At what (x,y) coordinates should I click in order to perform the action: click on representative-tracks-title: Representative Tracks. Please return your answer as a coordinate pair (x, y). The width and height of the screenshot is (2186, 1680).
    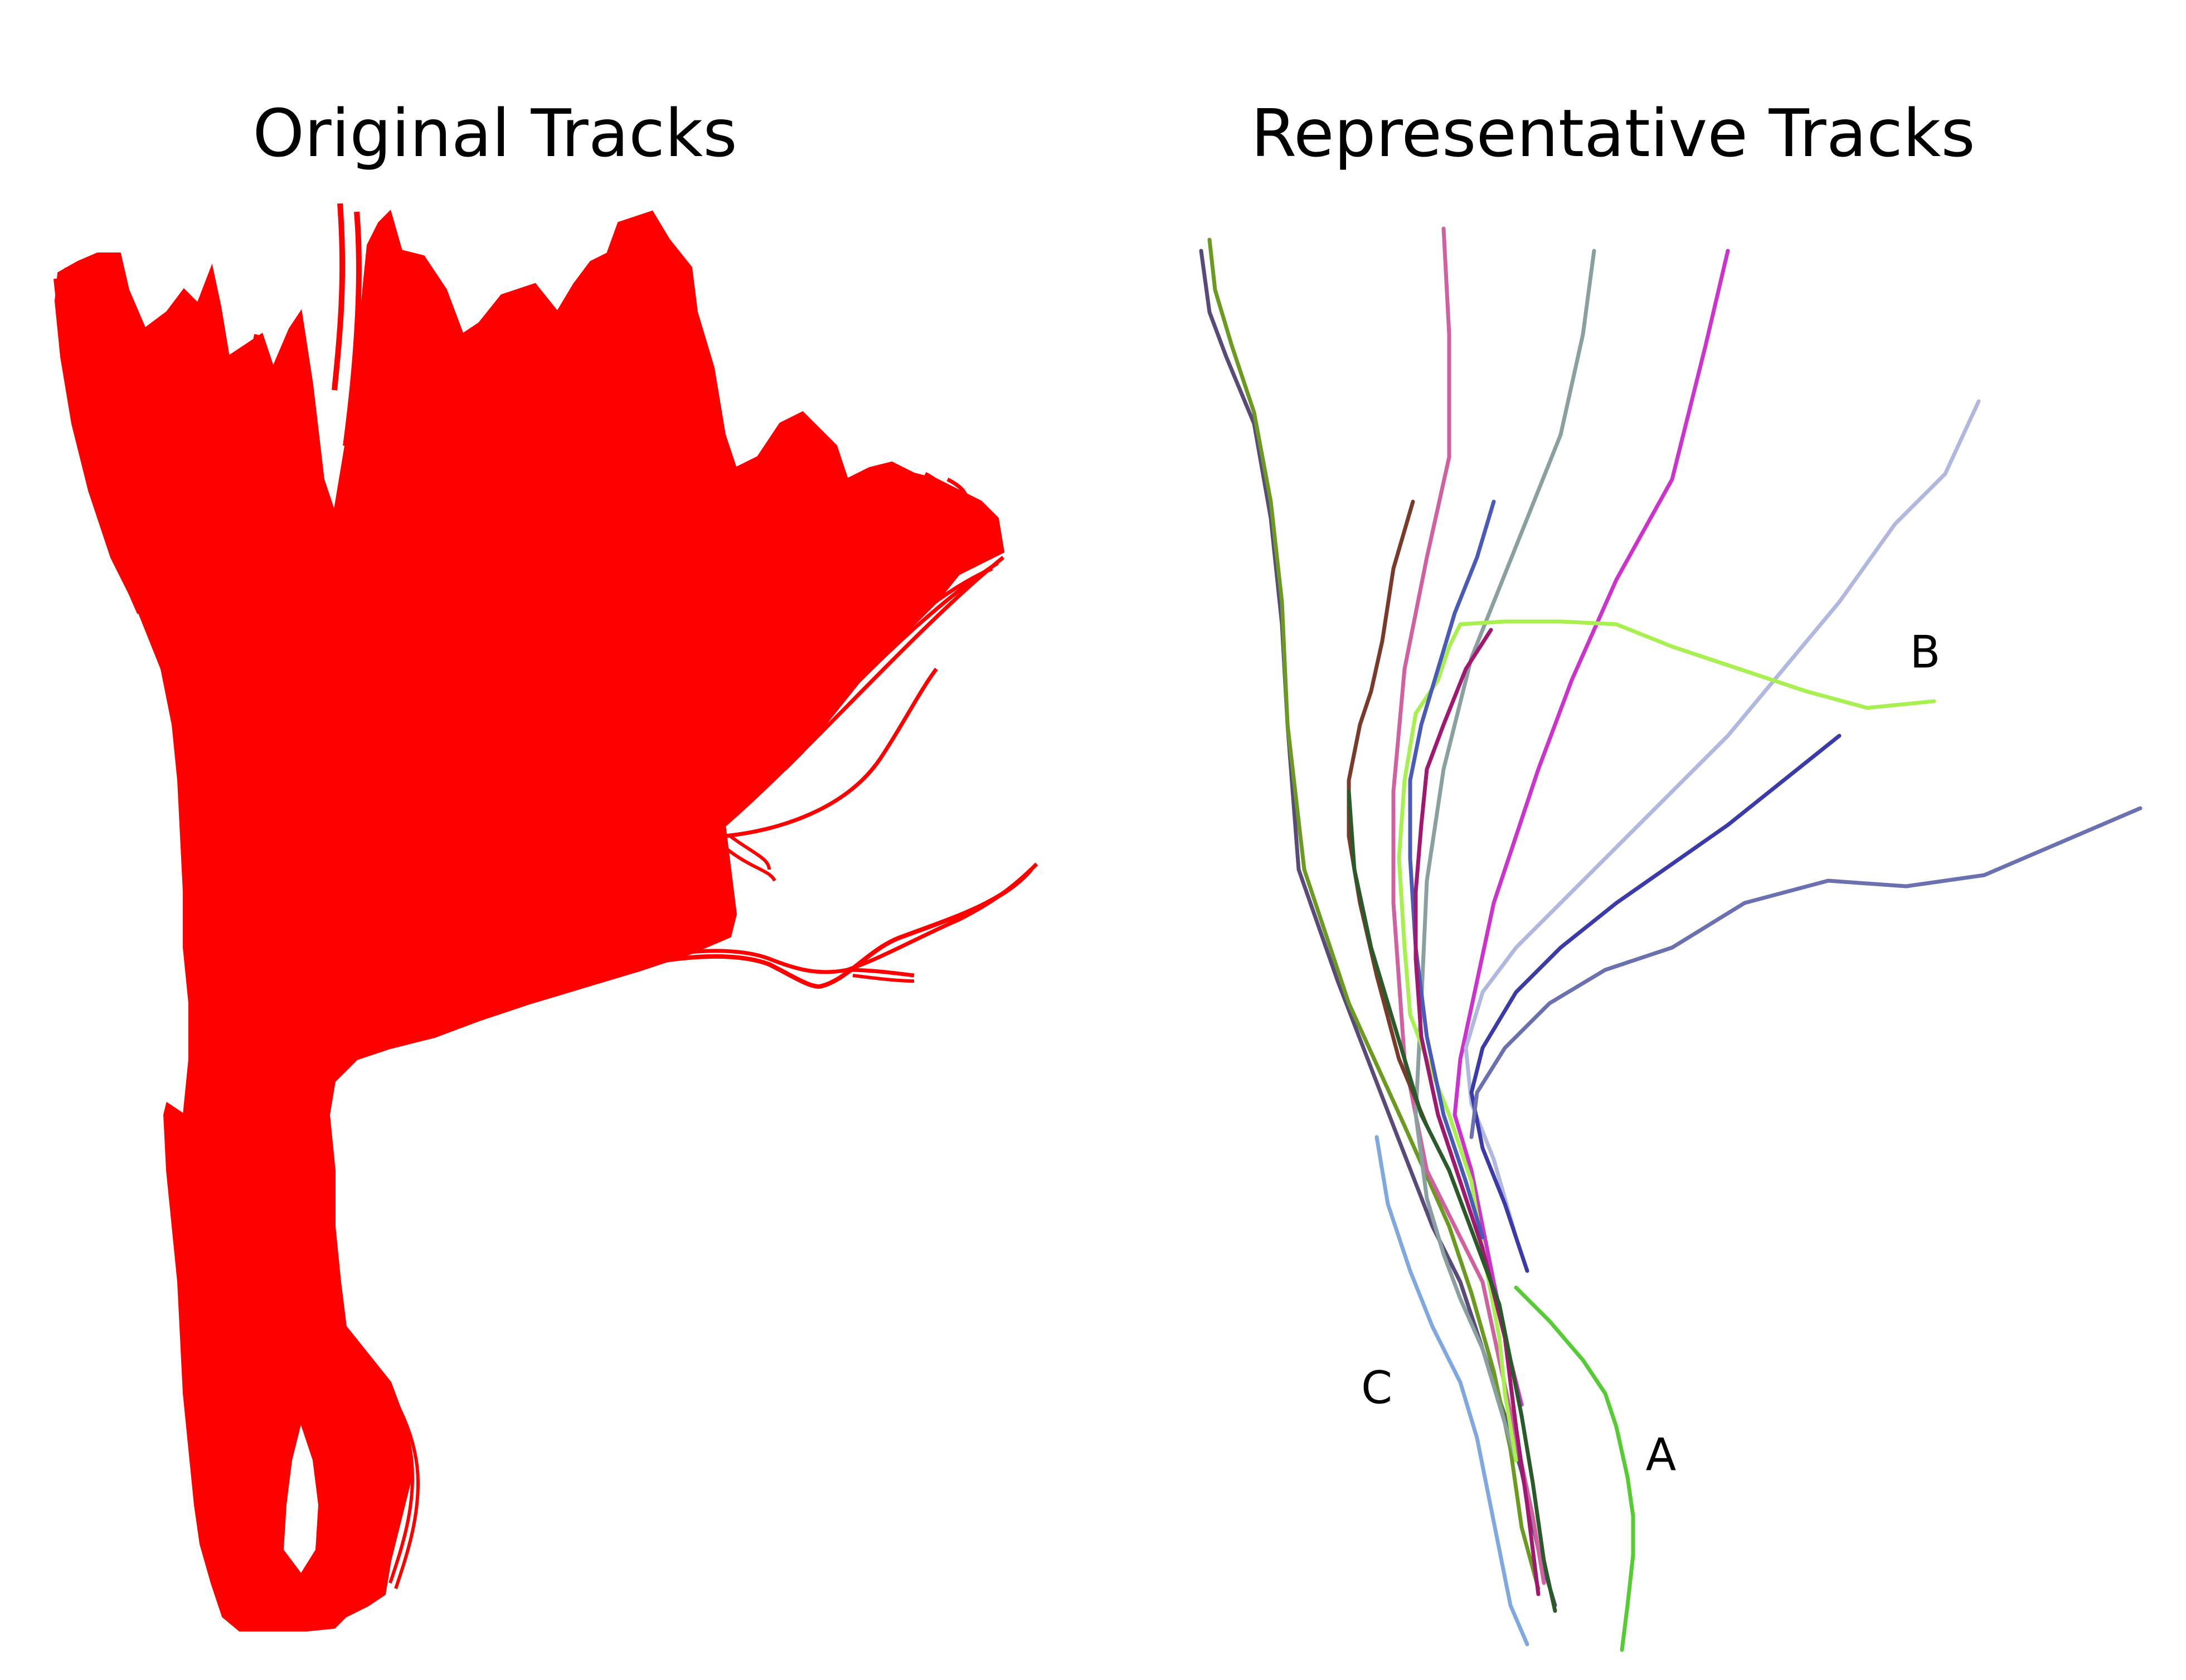
    Looking at the image, I should click on (1613, 133).